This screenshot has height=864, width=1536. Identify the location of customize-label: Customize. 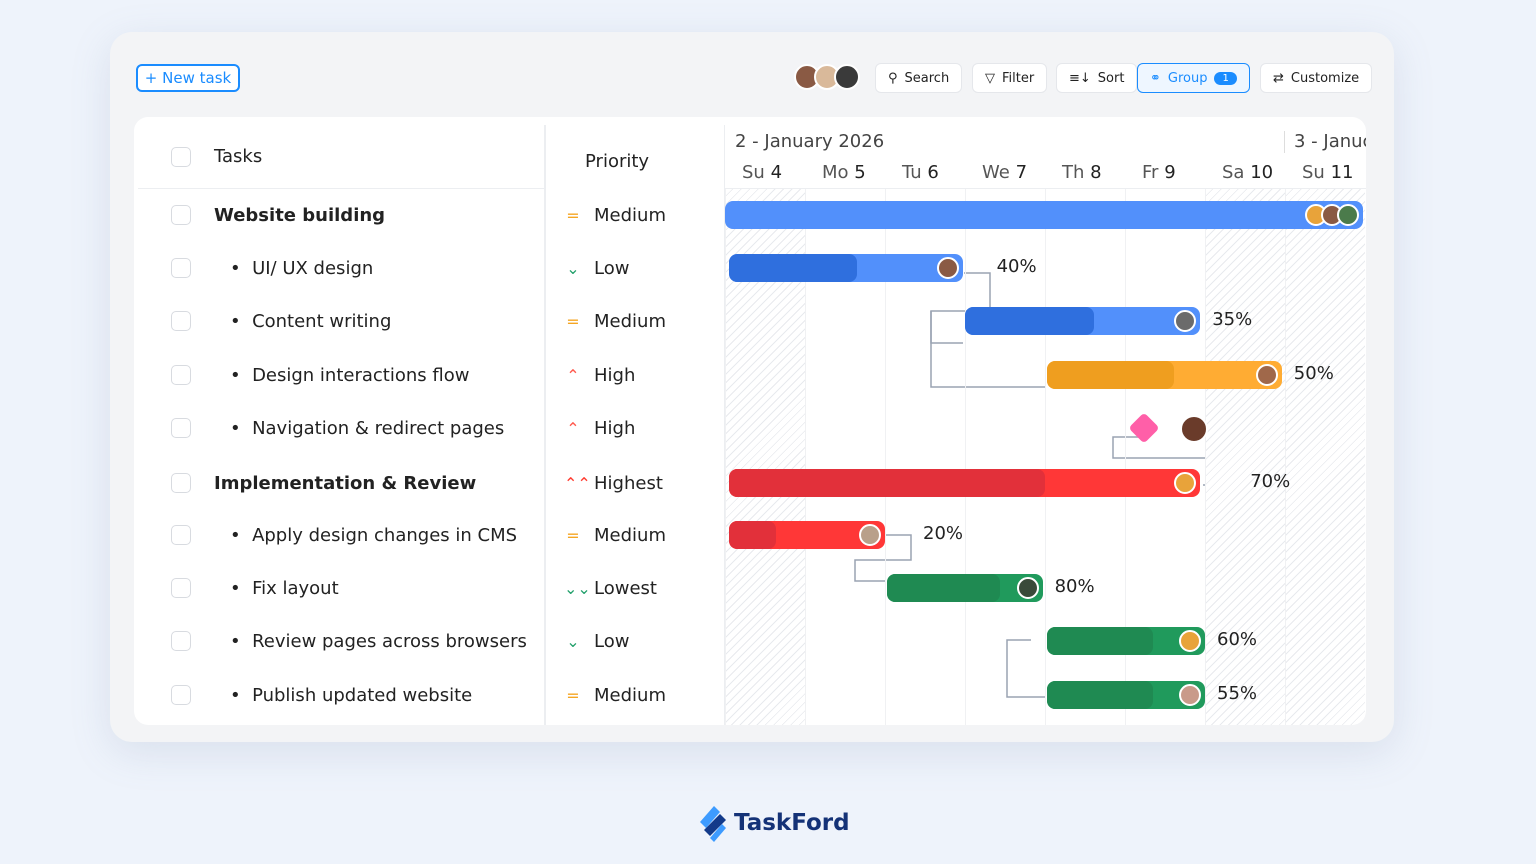
(1325, 78).